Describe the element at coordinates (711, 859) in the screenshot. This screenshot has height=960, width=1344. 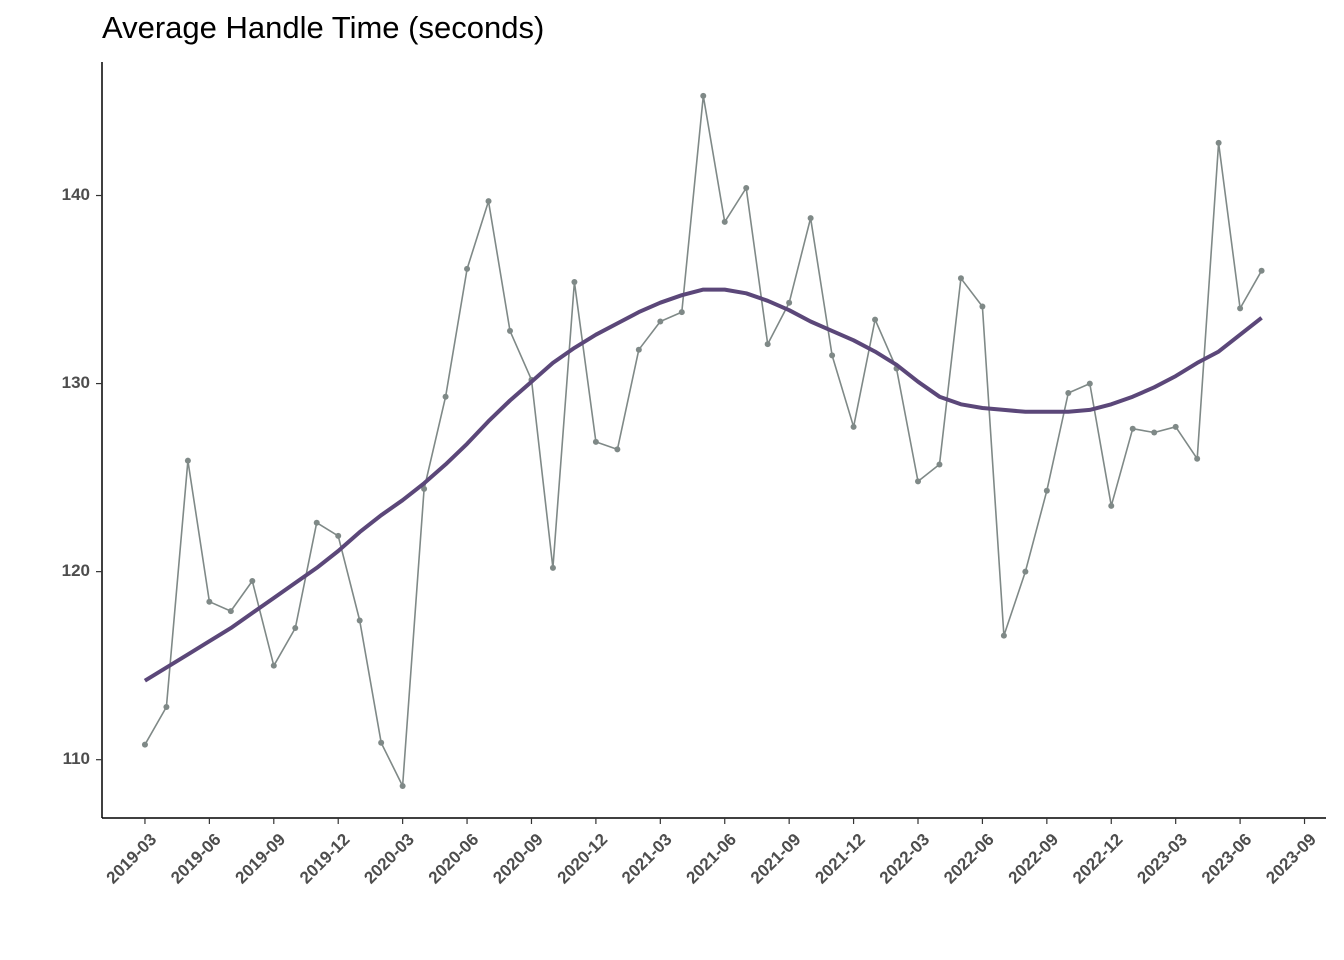
I see `x-tick-label: 2021-06` at that location.